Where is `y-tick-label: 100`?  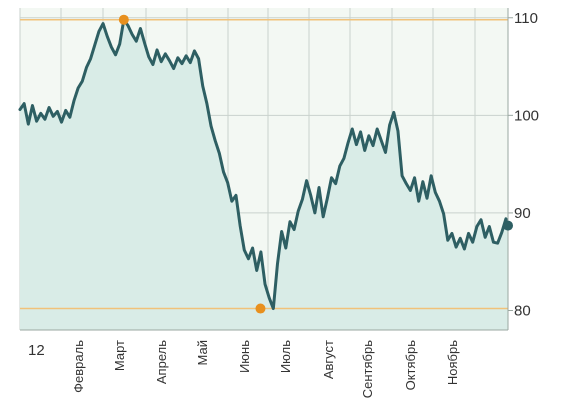
y-tick-label: 100 is located at coordinates (526, 115).